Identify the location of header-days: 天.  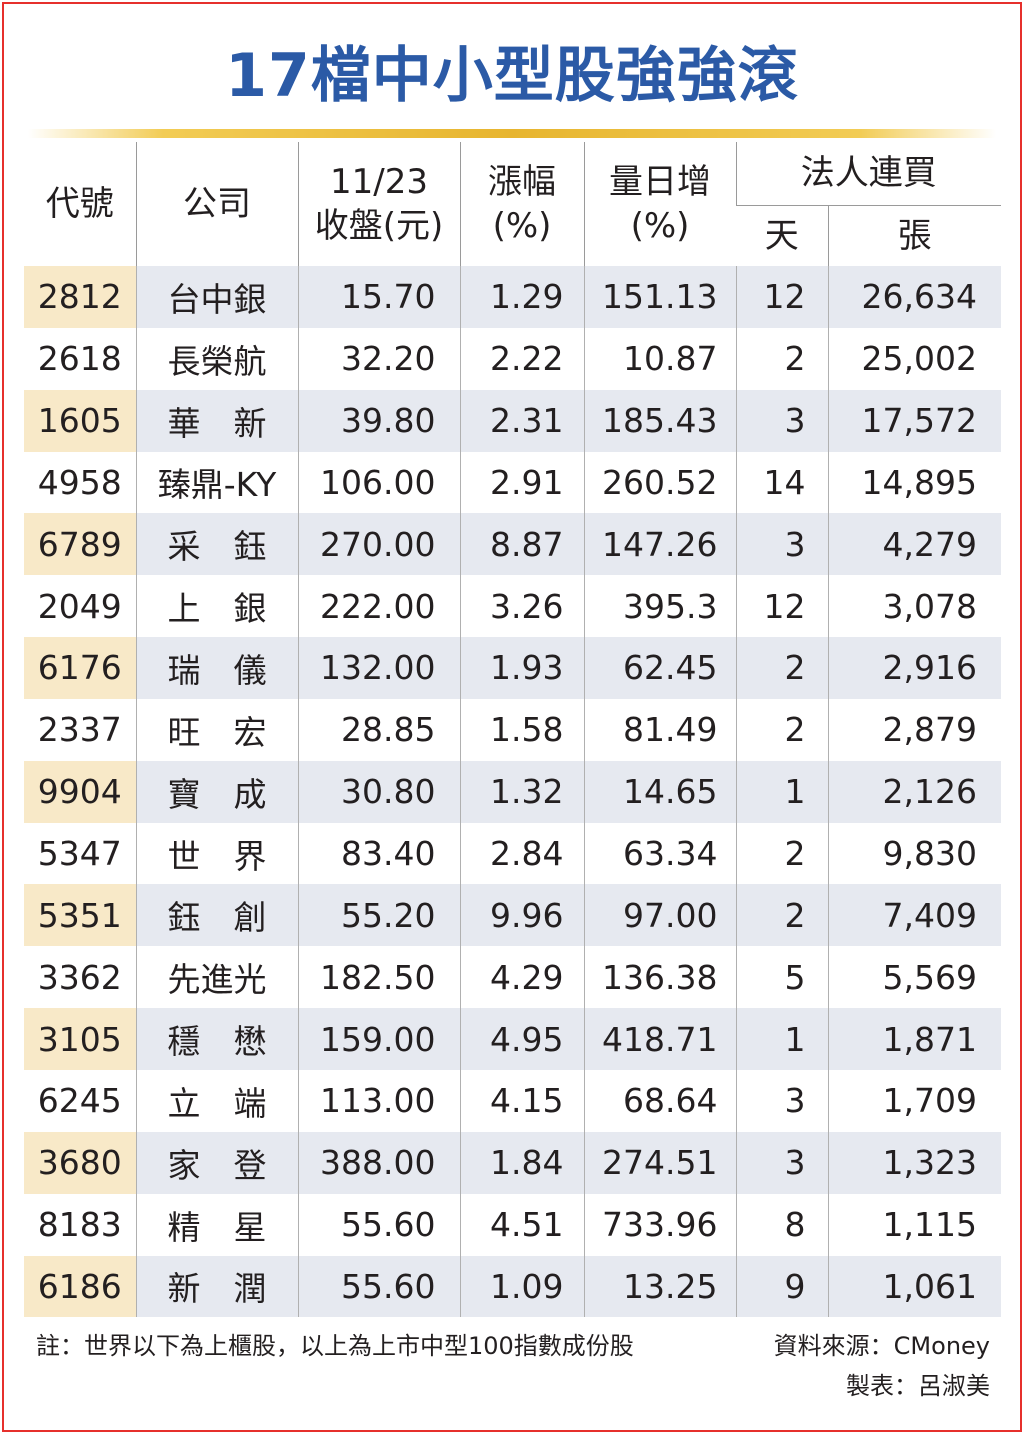
(782, 235).